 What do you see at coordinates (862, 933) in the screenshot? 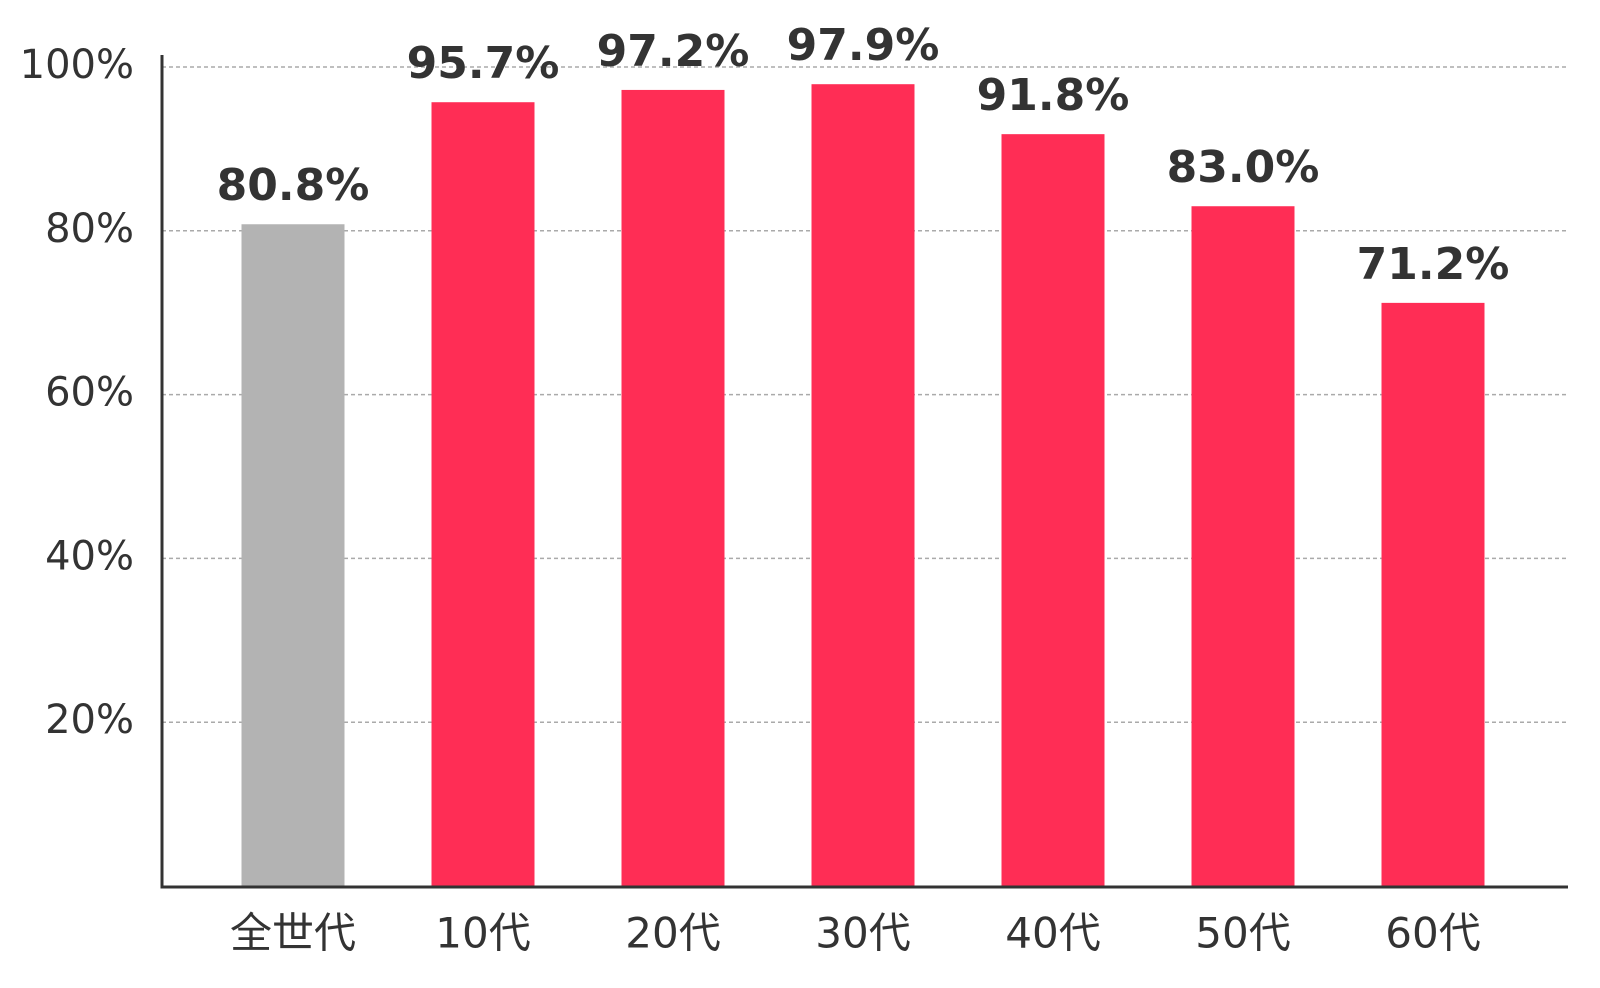
I see `x-tick-label: 30代` at bounding box center [862, 933].